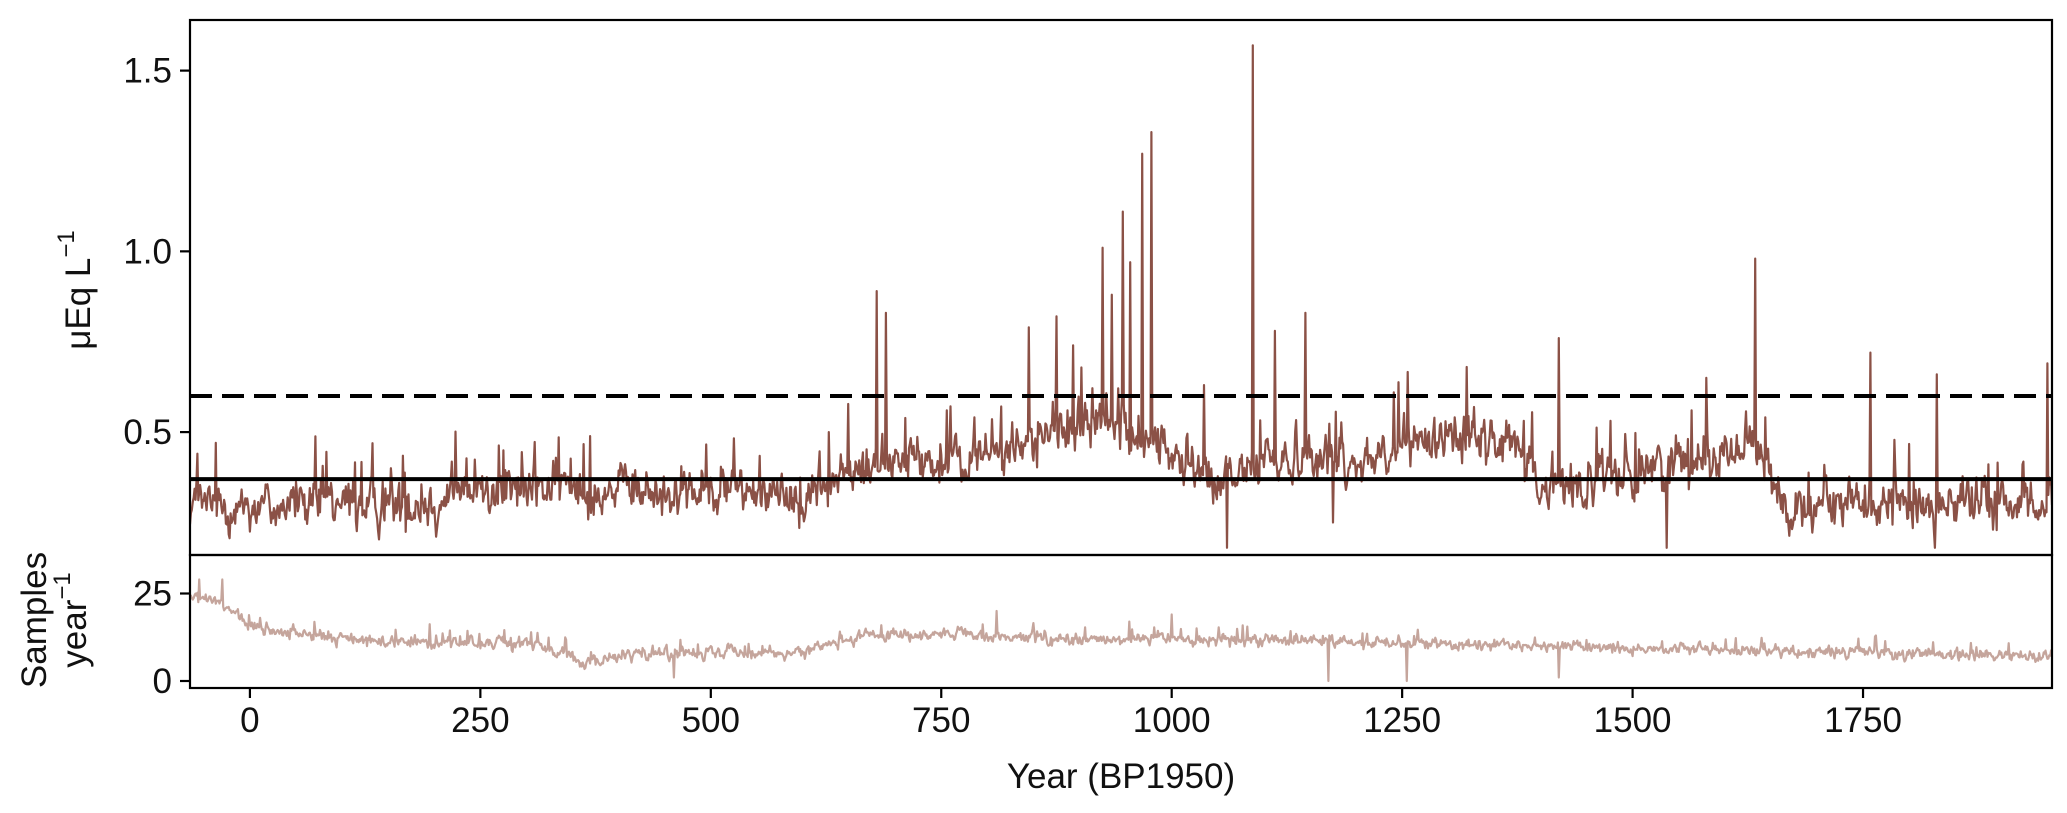 This screenshot has width=2067, height=813. Describe the element at coordinates (1402, 720) in the screenshot. I see `x-tick-label: 1250` at that location.